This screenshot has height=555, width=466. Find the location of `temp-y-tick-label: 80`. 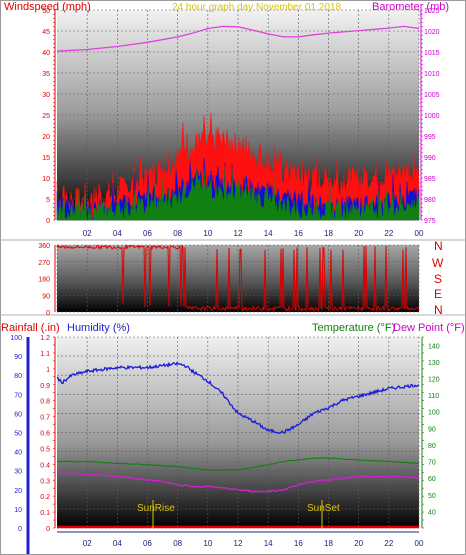

temp-y-tick-label: 80 is located at coordinates (432, 446).